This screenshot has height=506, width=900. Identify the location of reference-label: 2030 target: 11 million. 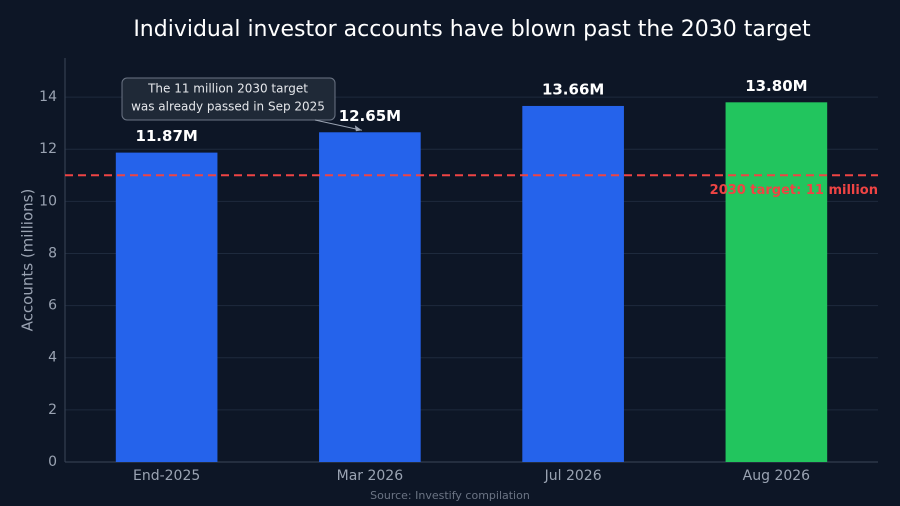
(794, 190).